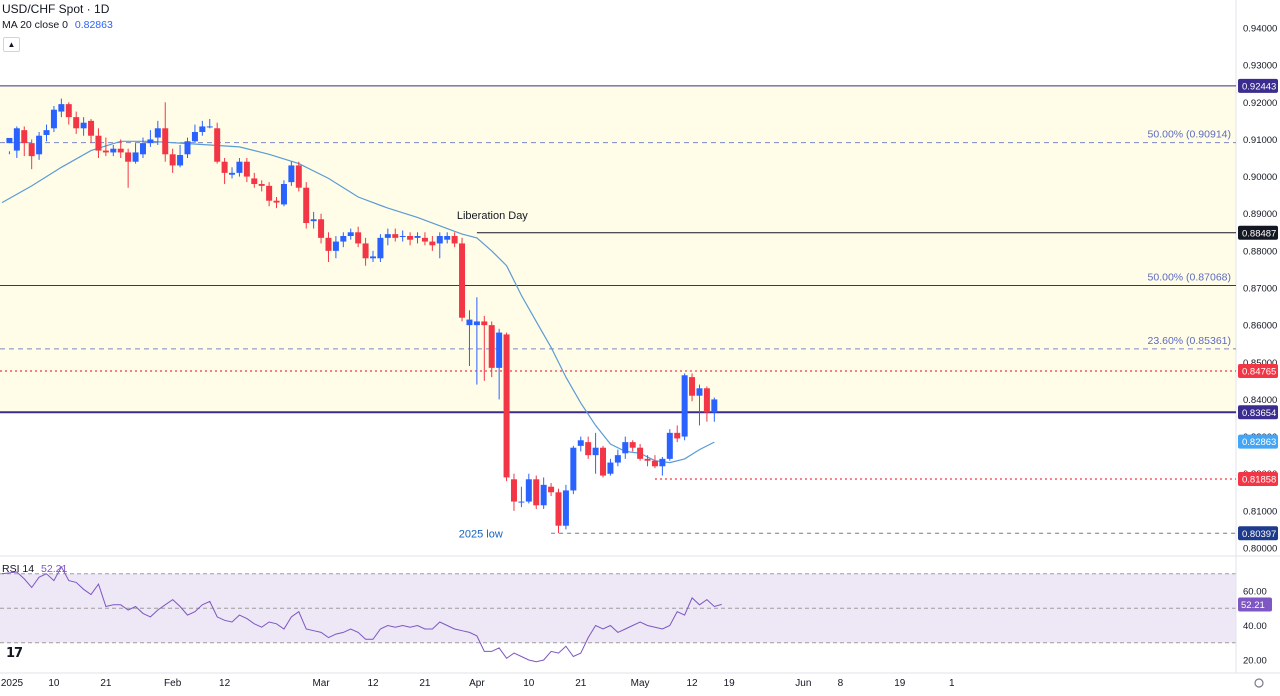 The width and height of the screenshot is (1280, 696). I want to click on annotation-2025-low: 2025 low, so click(481, 534).